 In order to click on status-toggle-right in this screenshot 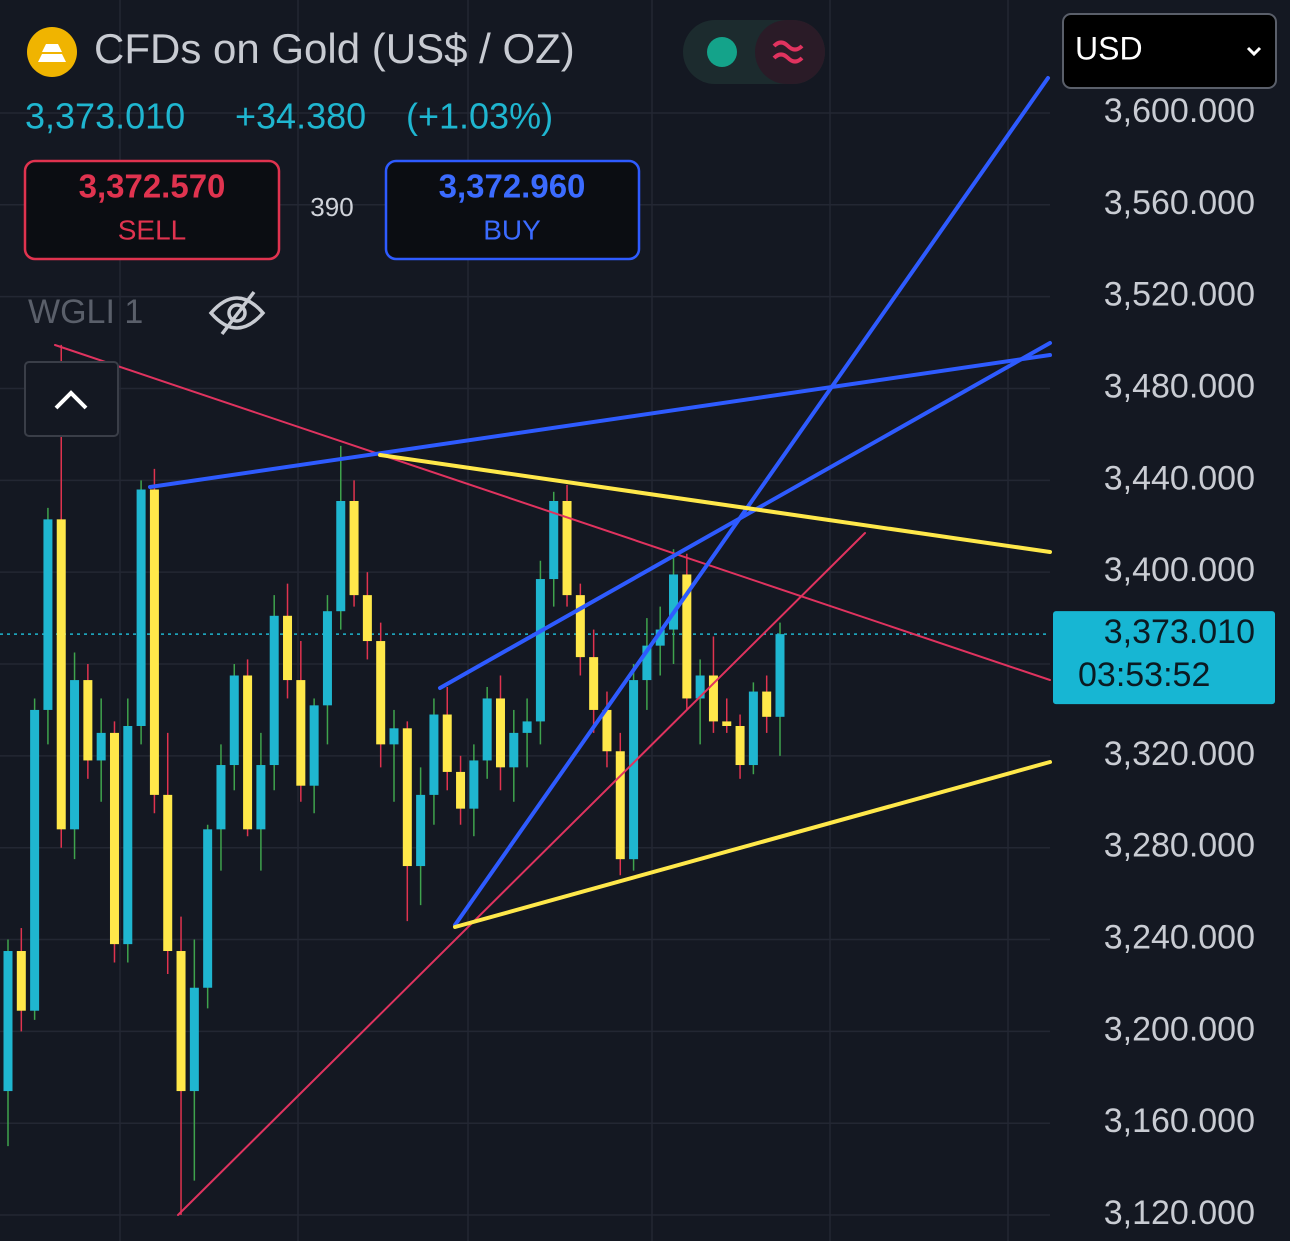, I will do `click(790, 52)`.